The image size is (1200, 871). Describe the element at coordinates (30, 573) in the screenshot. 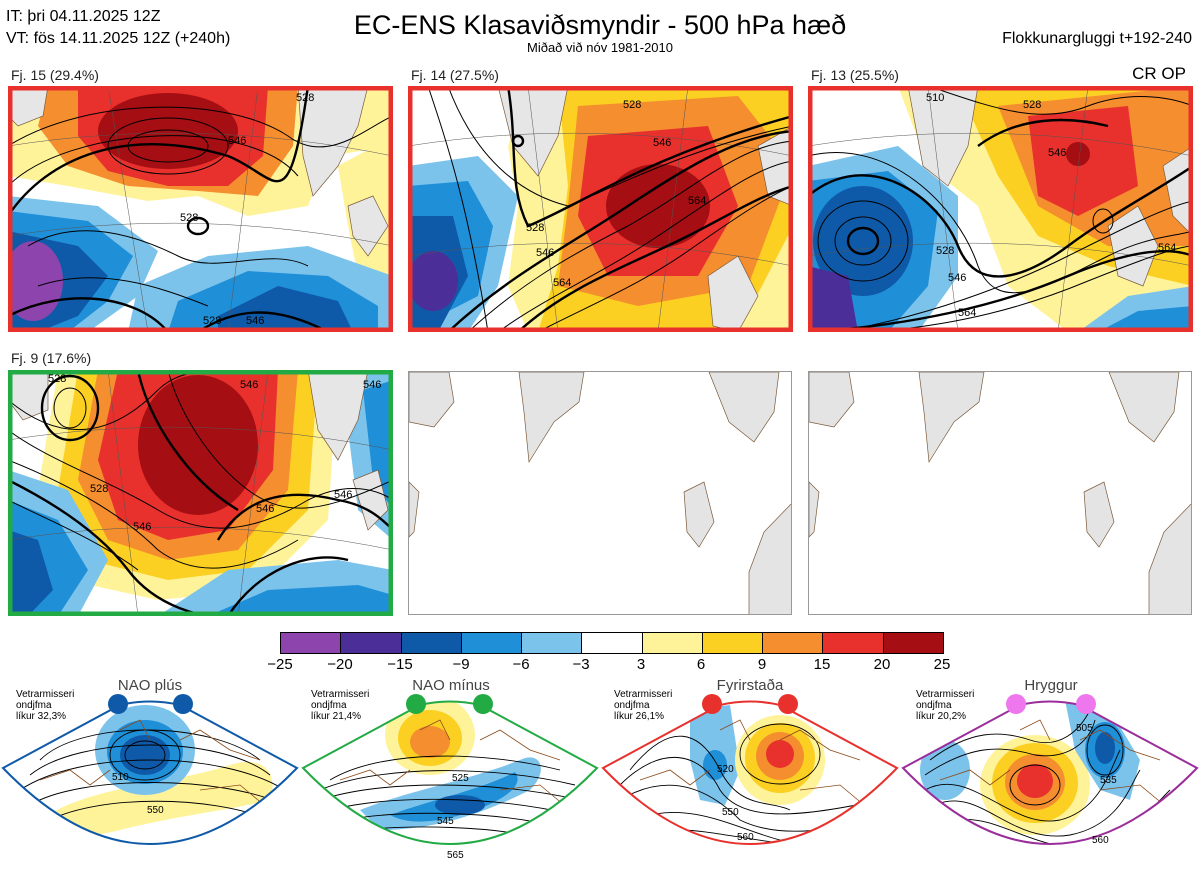

I see `anomaly-neg-strong-west` at that location.